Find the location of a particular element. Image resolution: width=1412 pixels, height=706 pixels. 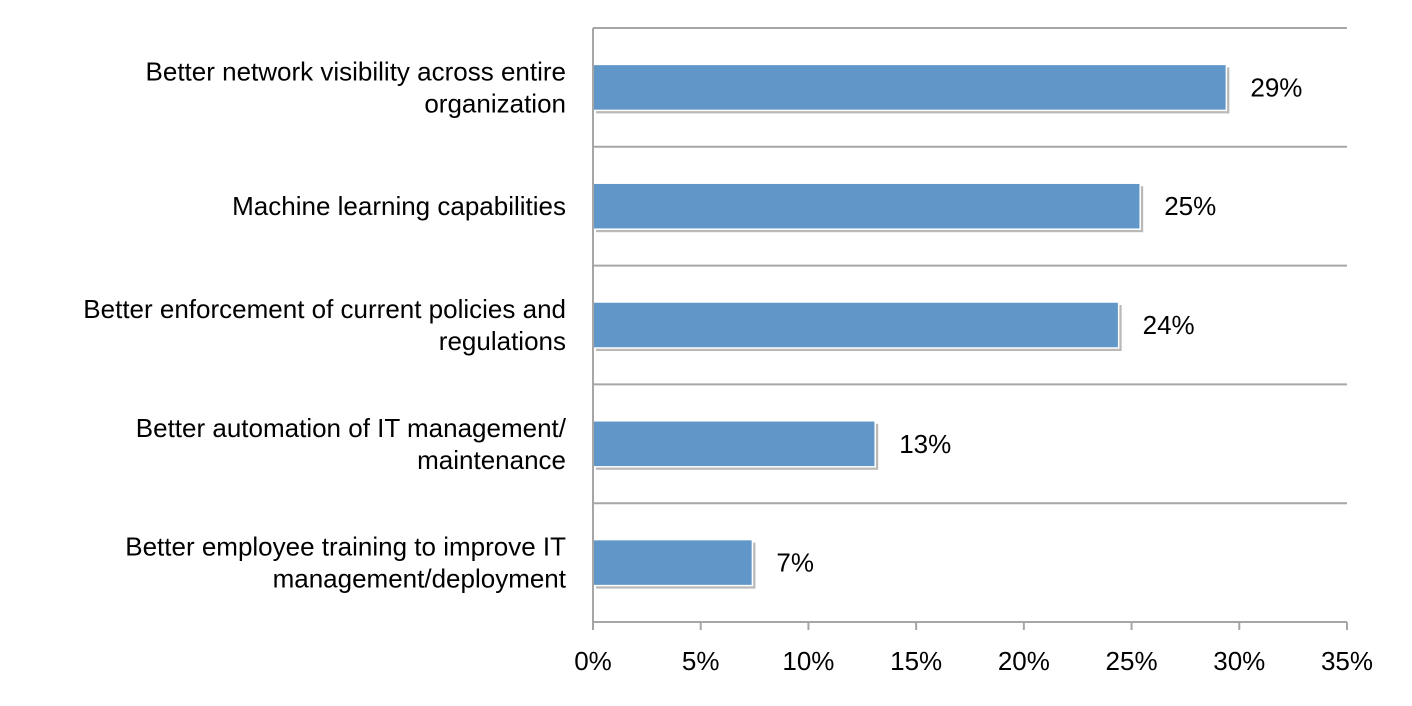

x-tick-label: 15% is located at coordinates (916, 661).